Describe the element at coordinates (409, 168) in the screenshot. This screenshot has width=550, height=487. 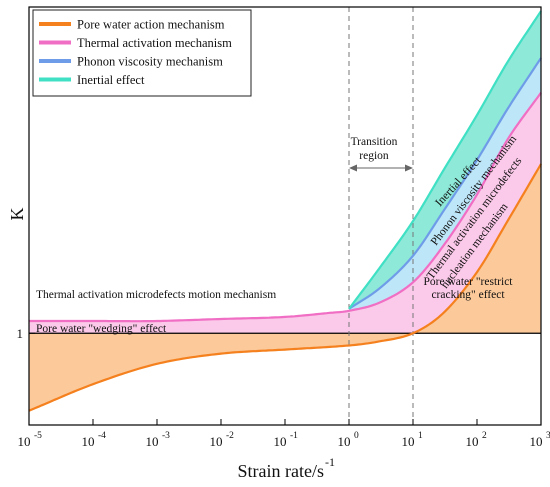
I see `transition-arrow-head-right` at that location.